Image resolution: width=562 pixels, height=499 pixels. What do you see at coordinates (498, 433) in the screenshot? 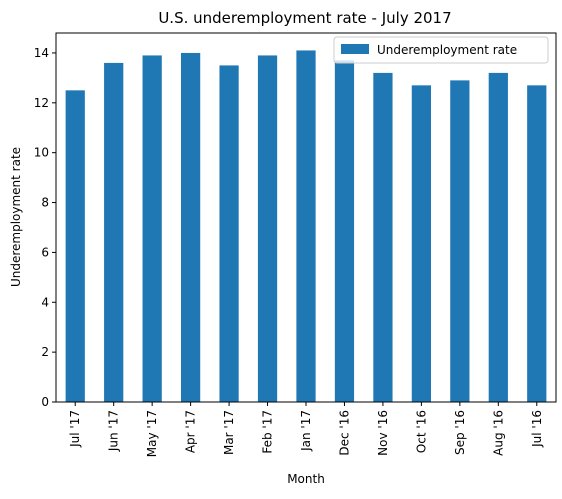
I see `x-tick-label: Aug '16` at bounding box center [498, 433].